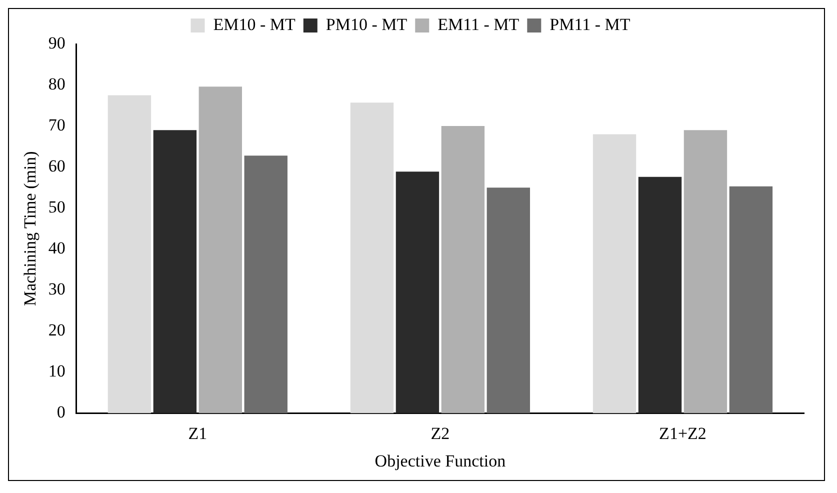 The image size is (837, 493). What do you see at coordinates (61, 412) in the screenshot?
I see `y-tick-label: 0` at bounding box center [61, 412].